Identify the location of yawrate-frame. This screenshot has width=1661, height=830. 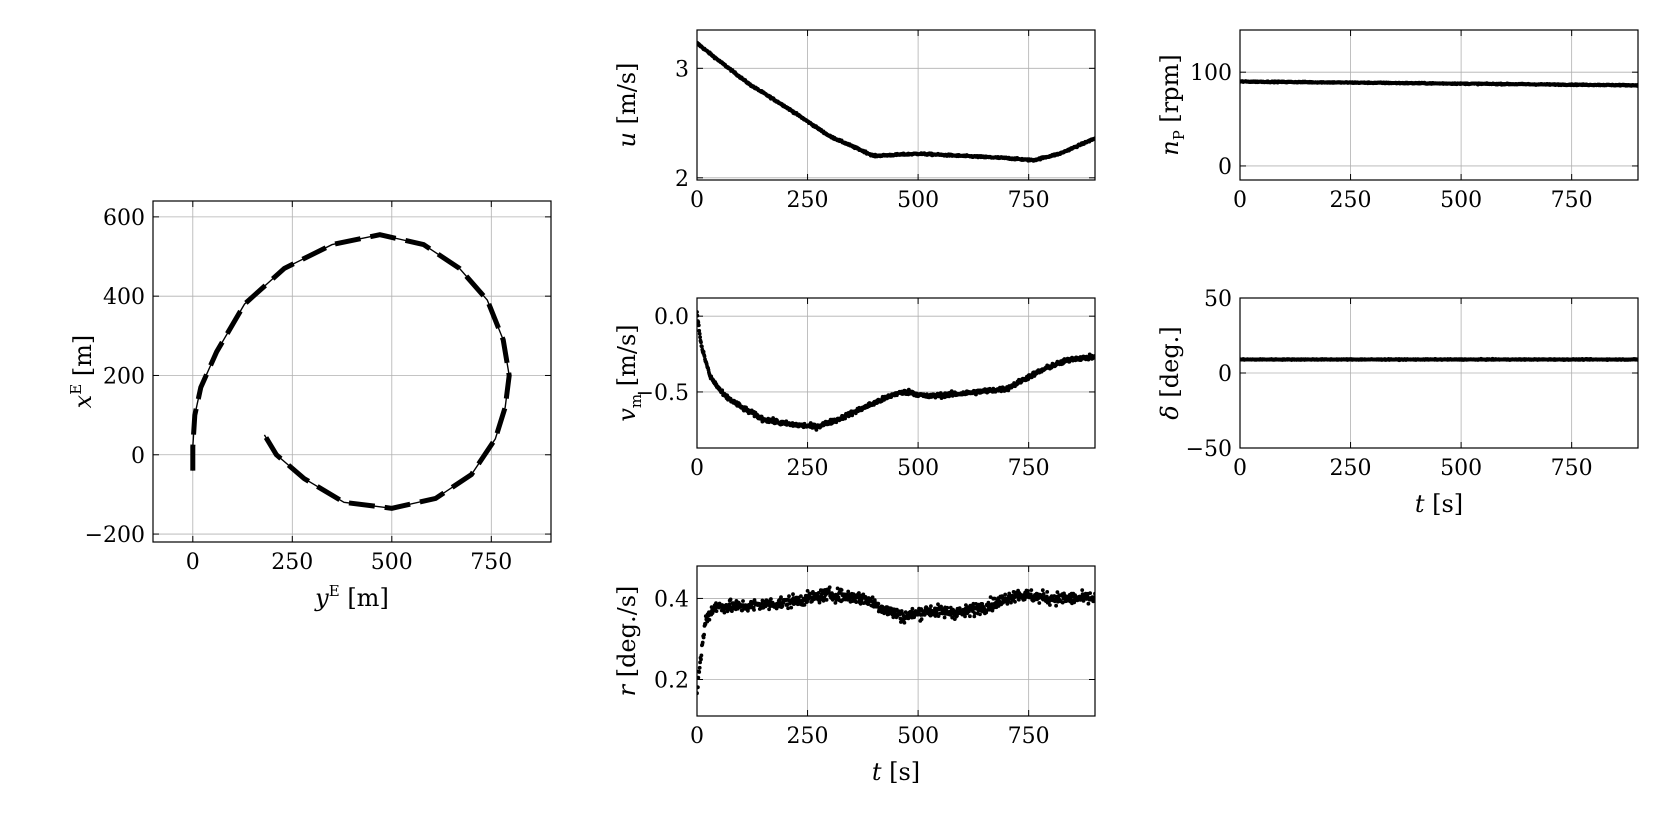
(896, 641).